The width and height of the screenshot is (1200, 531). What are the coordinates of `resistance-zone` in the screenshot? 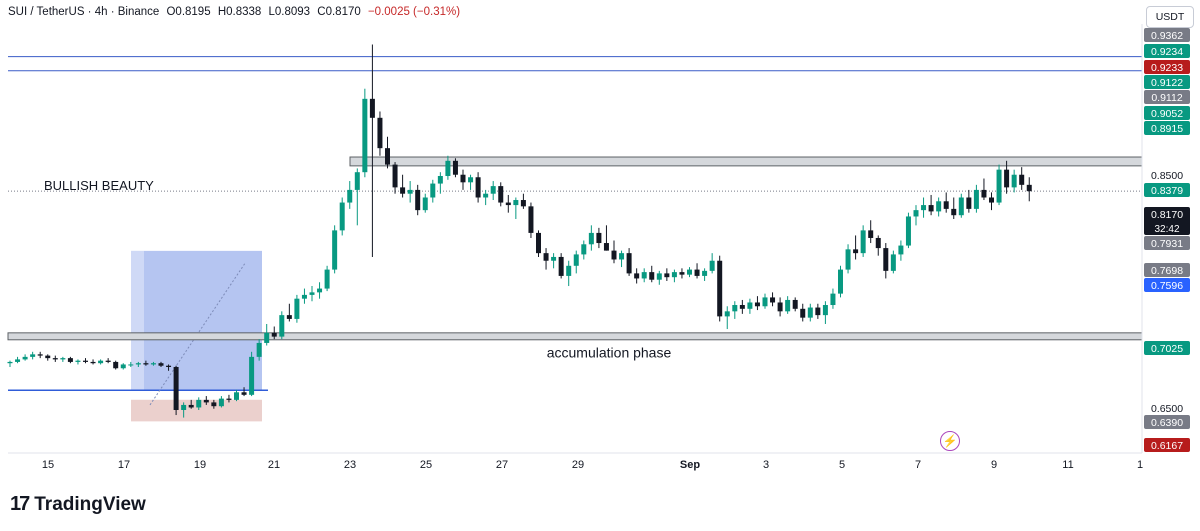 It's located at (746, 161).